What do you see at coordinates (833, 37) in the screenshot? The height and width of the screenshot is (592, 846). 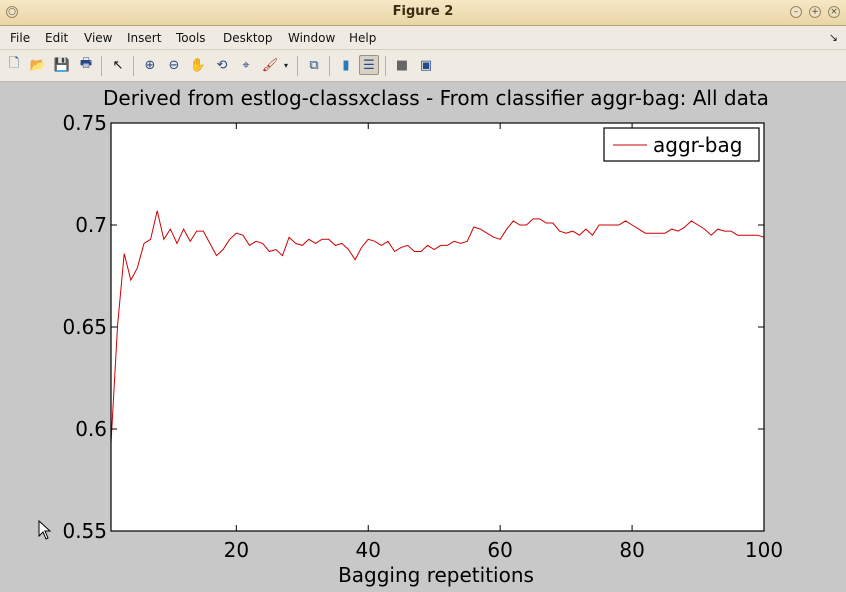 I see `dock-figure-icon: ↘` at bounding box center [833, 37].